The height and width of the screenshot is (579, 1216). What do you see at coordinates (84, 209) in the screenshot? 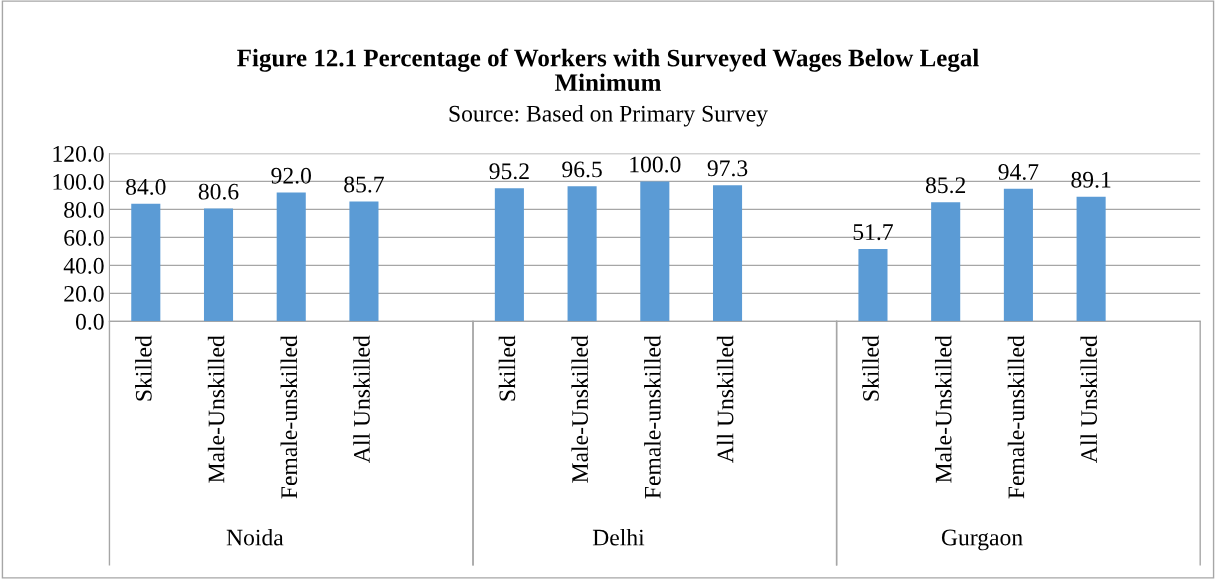
I see `y-tick-label: 80.0` at bounding box center [84, 209].